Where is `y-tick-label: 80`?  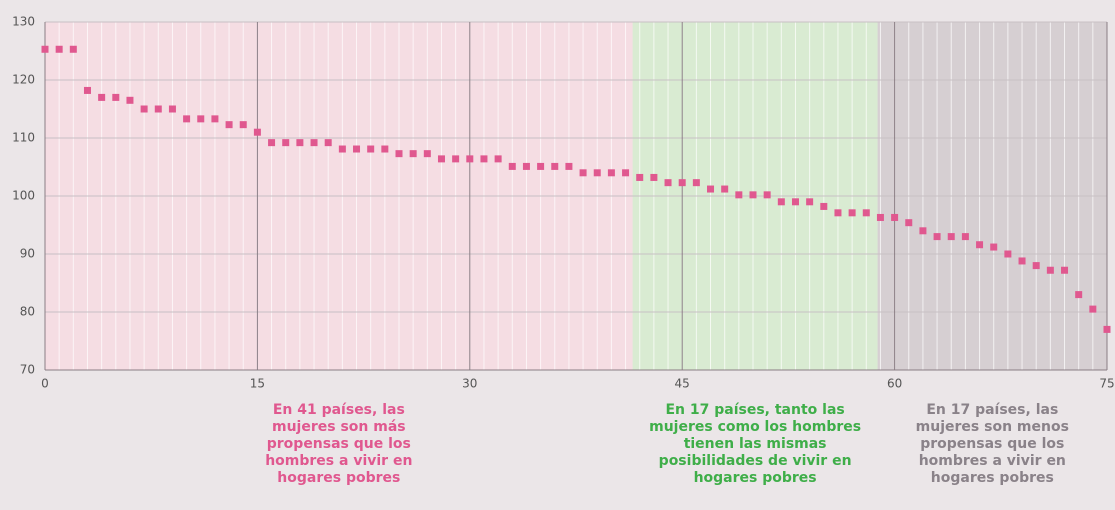 y-tick-label: 80 is located at coordinates (27, 312).